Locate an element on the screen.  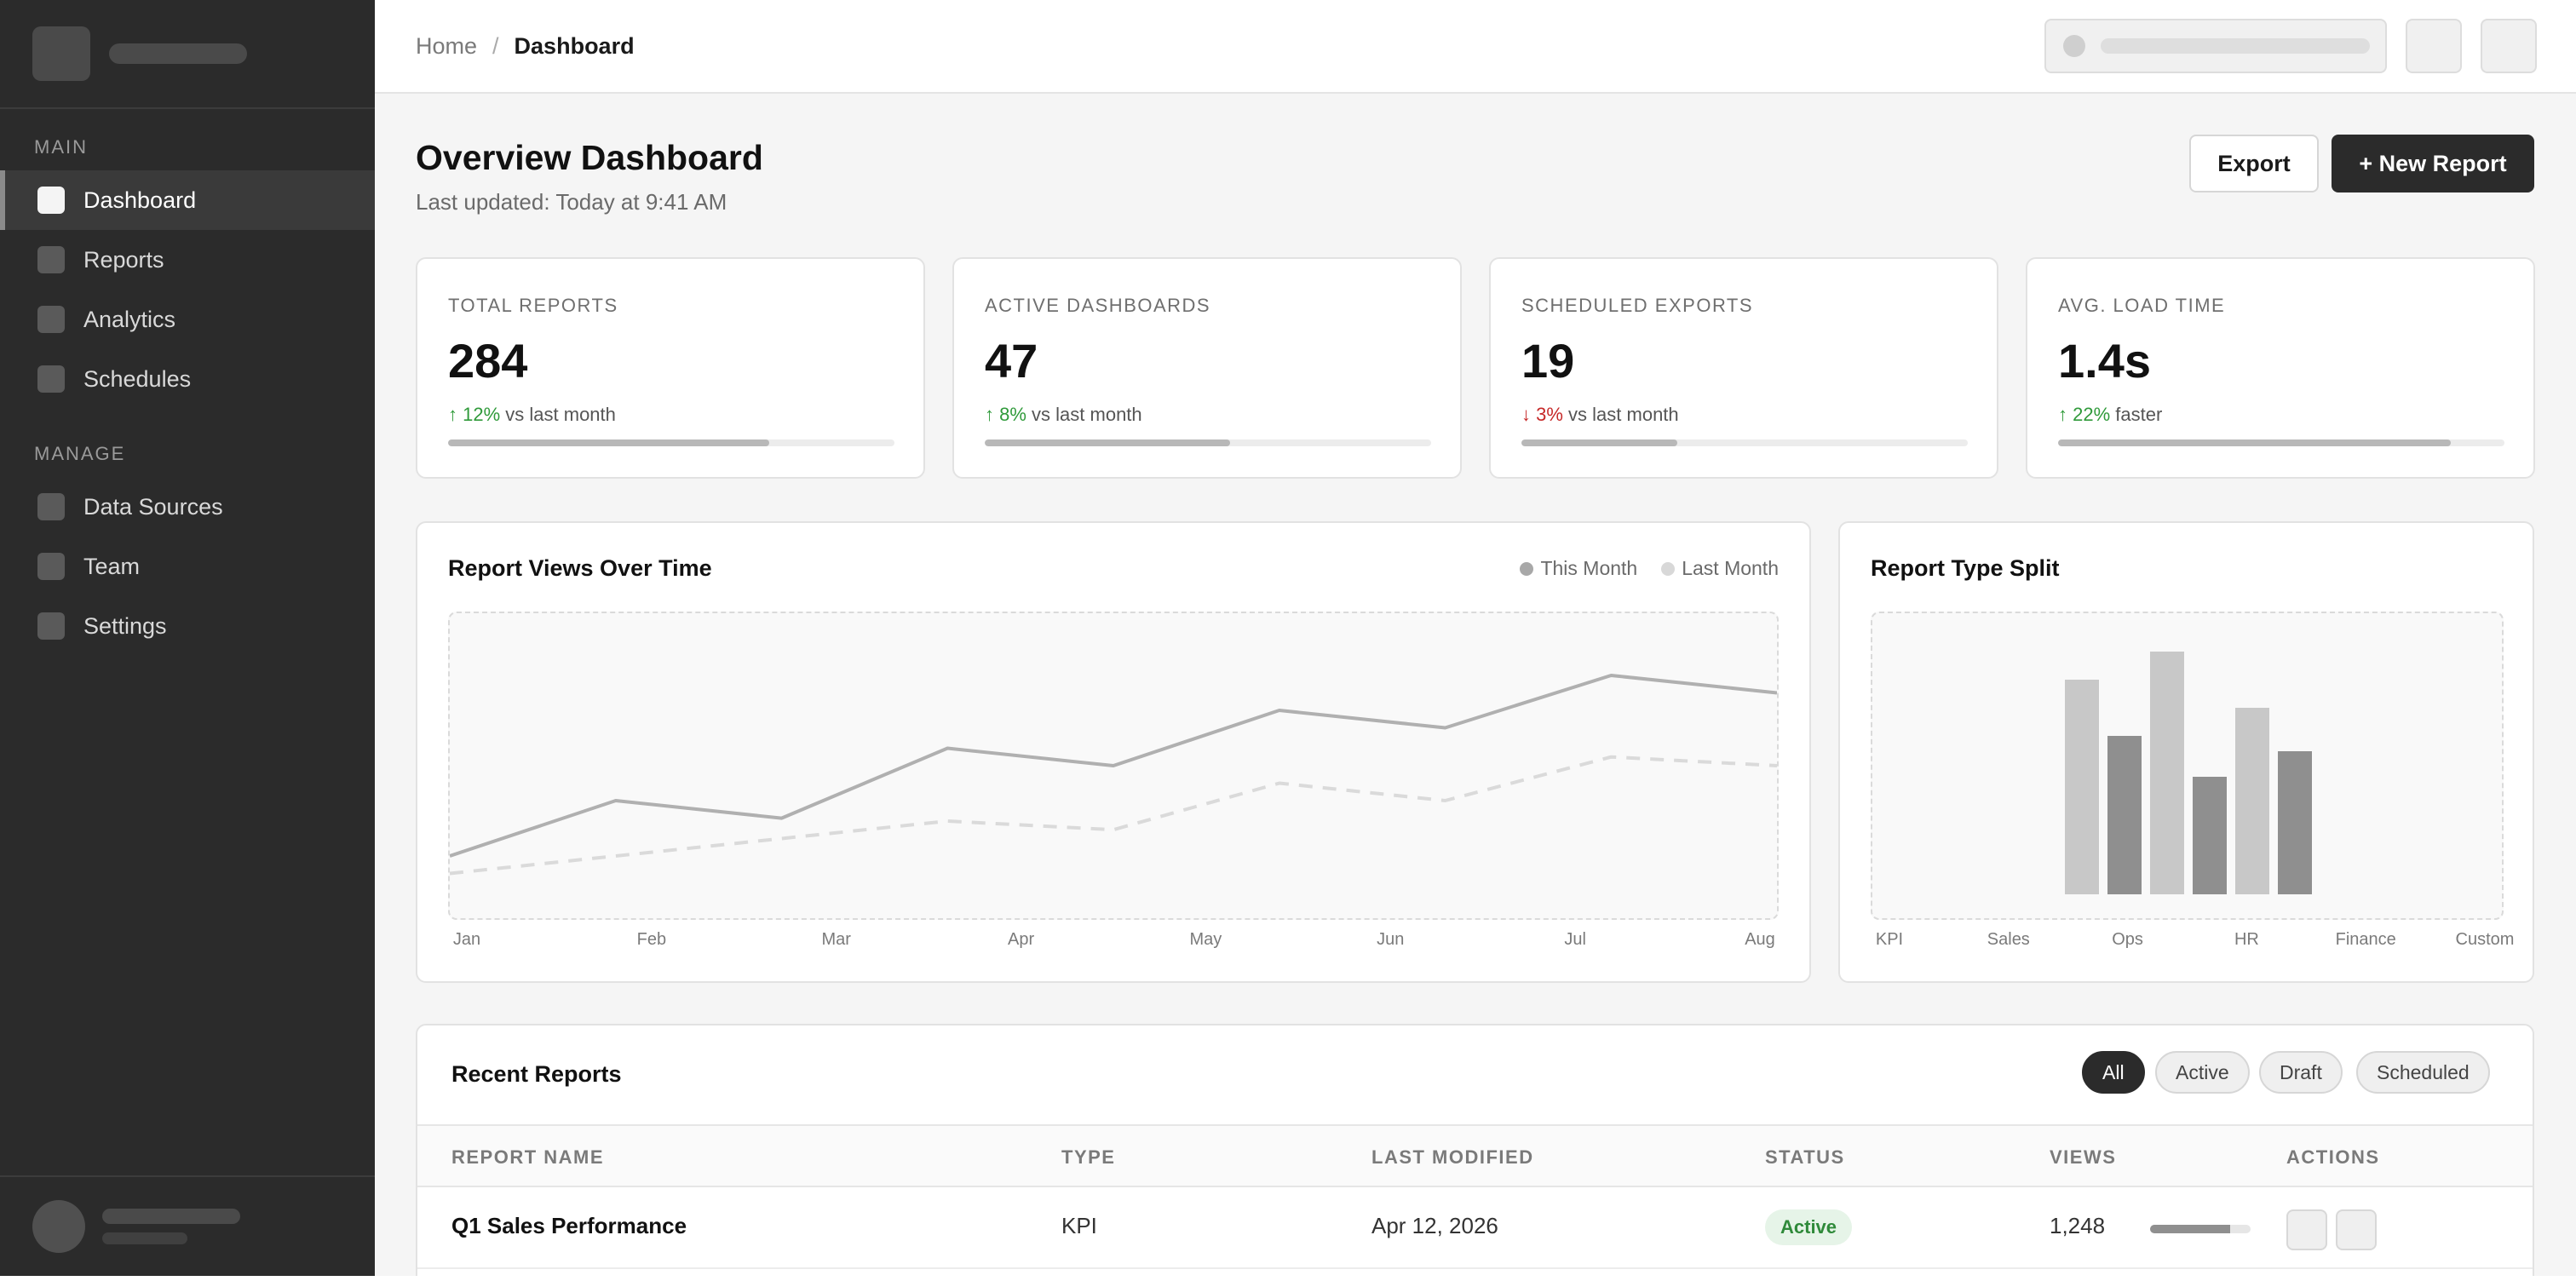
sidebar-item-data-sources: Data Sources is located at coordinates (188, 507).